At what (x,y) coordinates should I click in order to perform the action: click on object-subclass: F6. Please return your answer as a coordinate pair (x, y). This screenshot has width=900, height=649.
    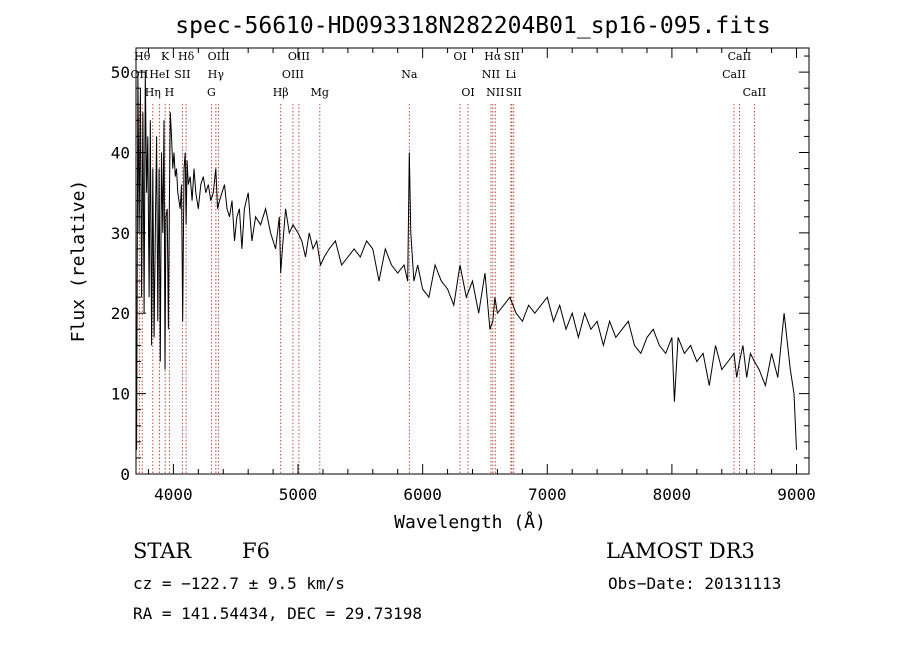
    Looking at the image, I should click on (256, 551).